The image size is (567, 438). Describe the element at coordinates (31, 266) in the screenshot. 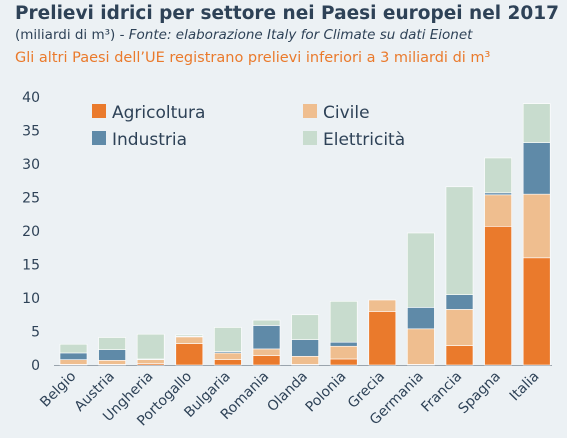

I see `y-tick-label: 15` at that location.